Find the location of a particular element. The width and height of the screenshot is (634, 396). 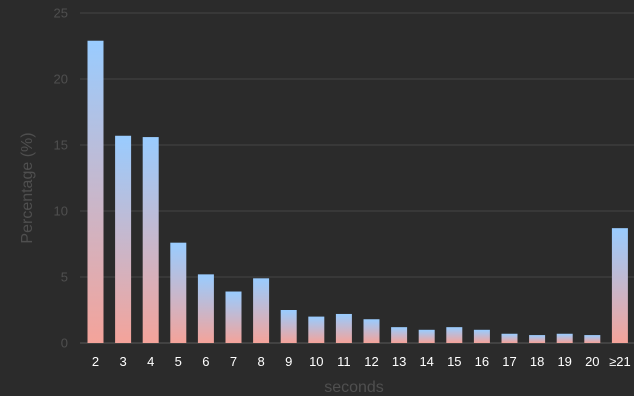

x-axis-ticks: 2 3 4 5 6 7 8 9 10 11 12 13 14 15 16 17 18 19 20 ≥21 is located at coordinates (361, 361).